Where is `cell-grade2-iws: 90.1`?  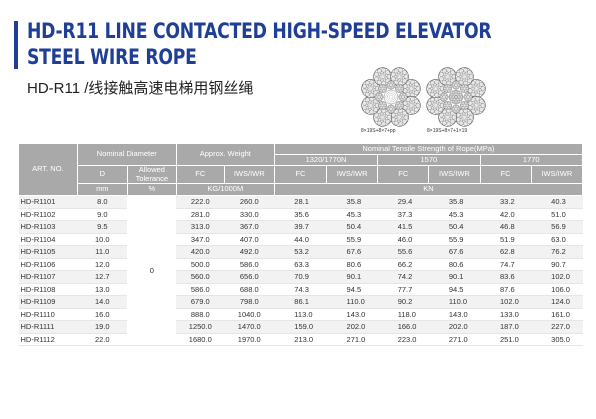 cell-grade2-iws: 90.1 is located at coordinates (454, 277).